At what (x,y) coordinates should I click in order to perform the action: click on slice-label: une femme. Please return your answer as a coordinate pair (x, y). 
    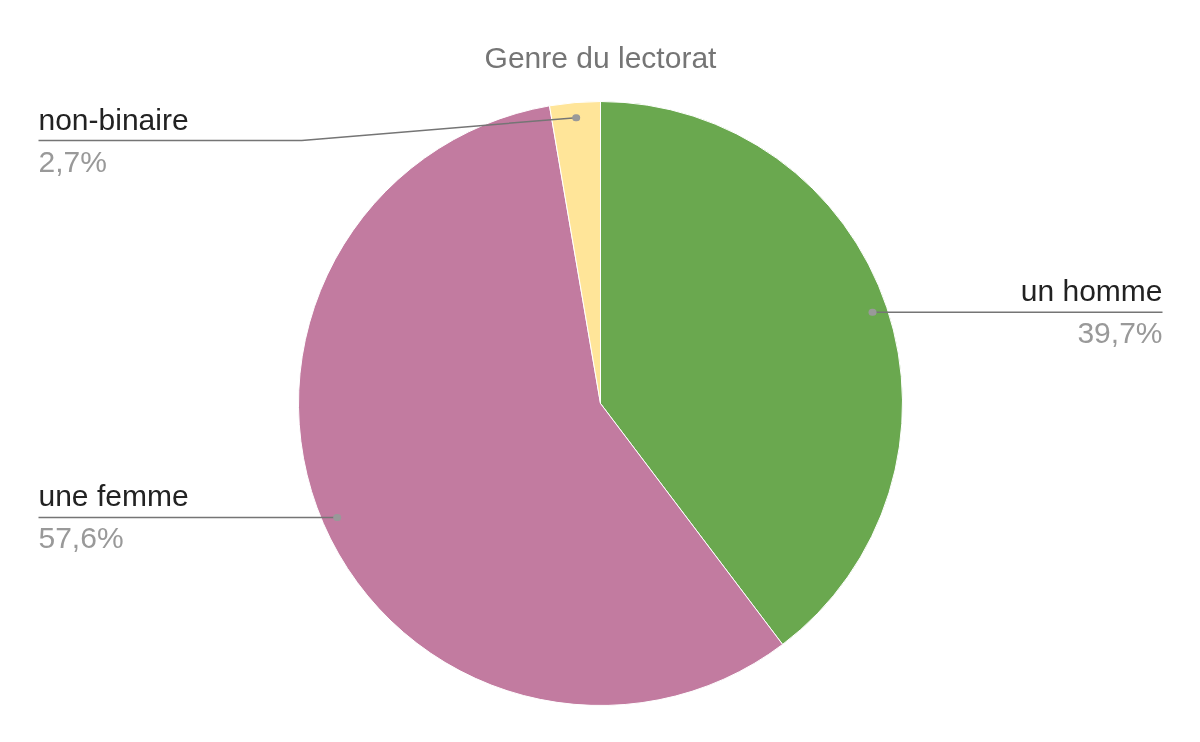
    Looking at the image, I should click on (113, 496).